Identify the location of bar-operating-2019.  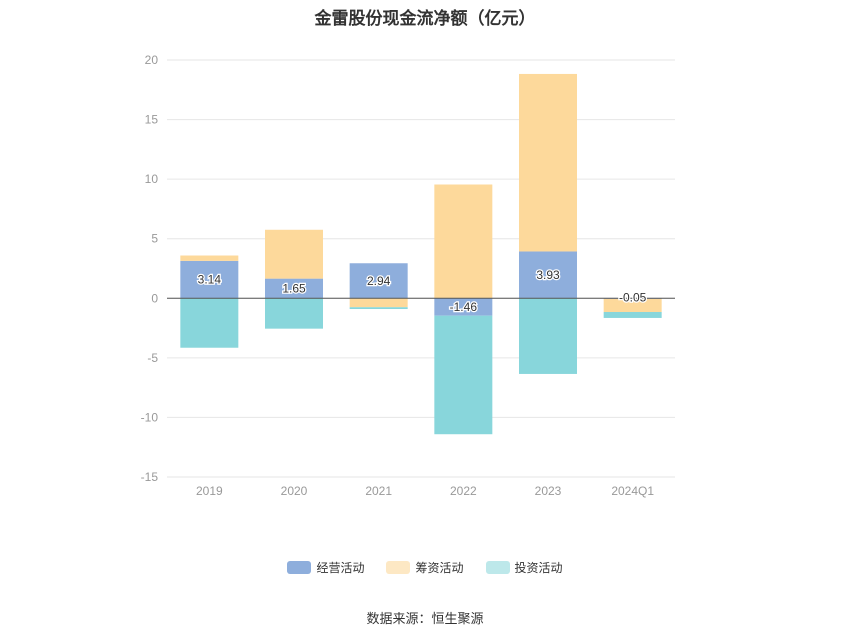
(209, 279).